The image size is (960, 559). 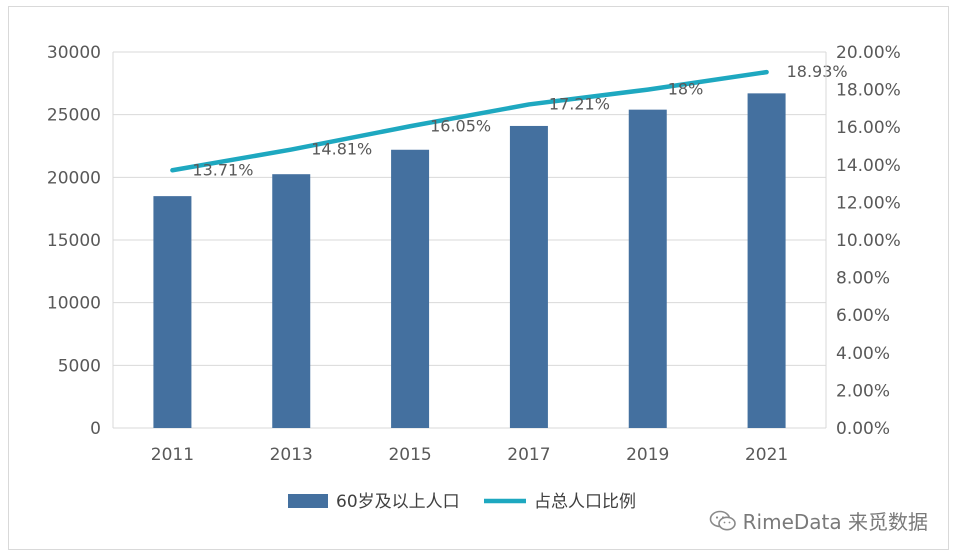 What do you see at coordinates (868, 128) in the screenshot?
I see `y-right-tick-label: 16.00%` at bounding box center [868, 128].